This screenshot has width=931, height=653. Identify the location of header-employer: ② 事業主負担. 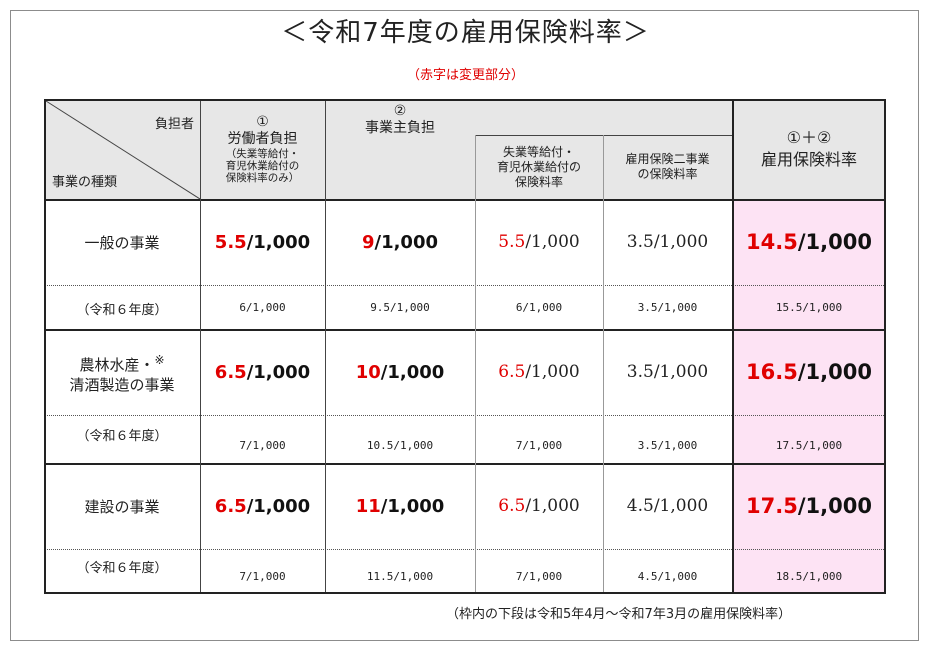
(400, 128).